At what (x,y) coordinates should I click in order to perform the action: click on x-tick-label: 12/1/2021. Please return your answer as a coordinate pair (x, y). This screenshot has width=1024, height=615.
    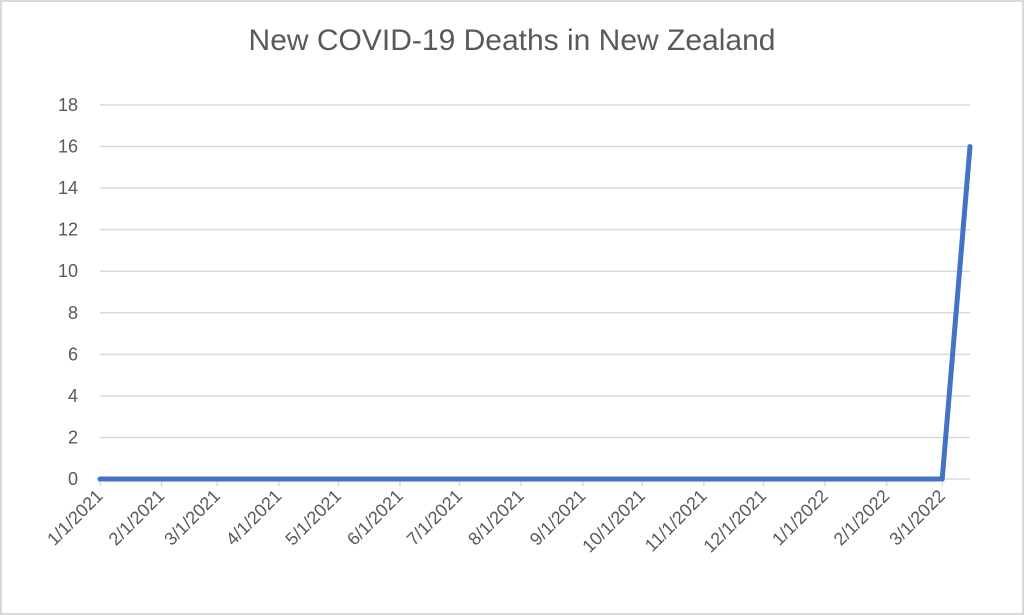
    Looking at the image, I should click on (734, 521).